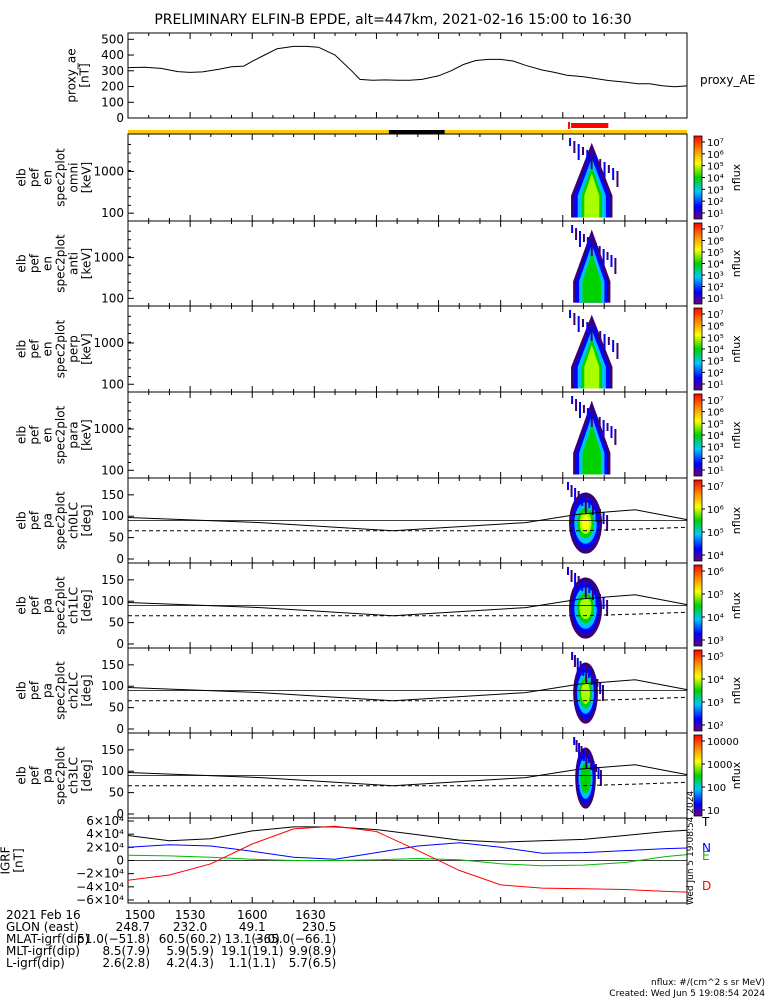  Describe the element at coordinates (112, 87) in the screenshot. I see `y-tick-label: 200` at that location.